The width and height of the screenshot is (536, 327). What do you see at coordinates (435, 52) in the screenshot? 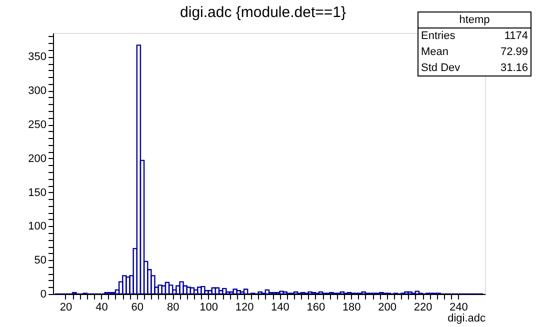
I see `annotation: Mean` at bounding box center [435, 52].